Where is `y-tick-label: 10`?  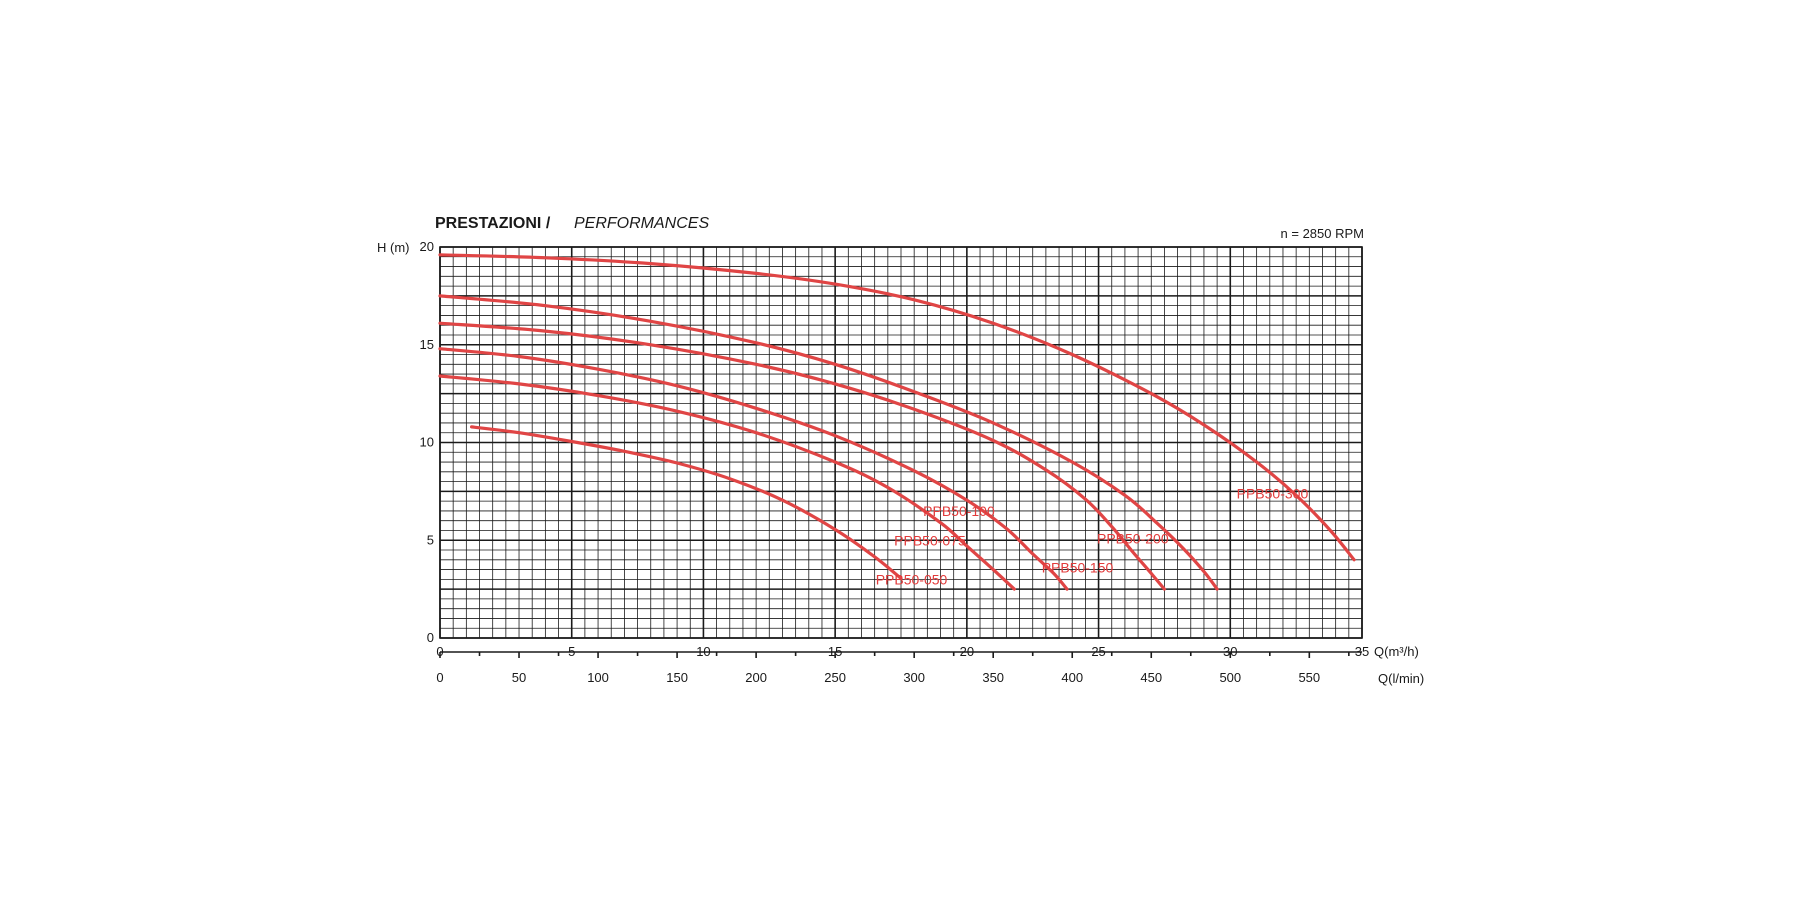 y-tick-label: 10 is located at coordinates (427, 442).